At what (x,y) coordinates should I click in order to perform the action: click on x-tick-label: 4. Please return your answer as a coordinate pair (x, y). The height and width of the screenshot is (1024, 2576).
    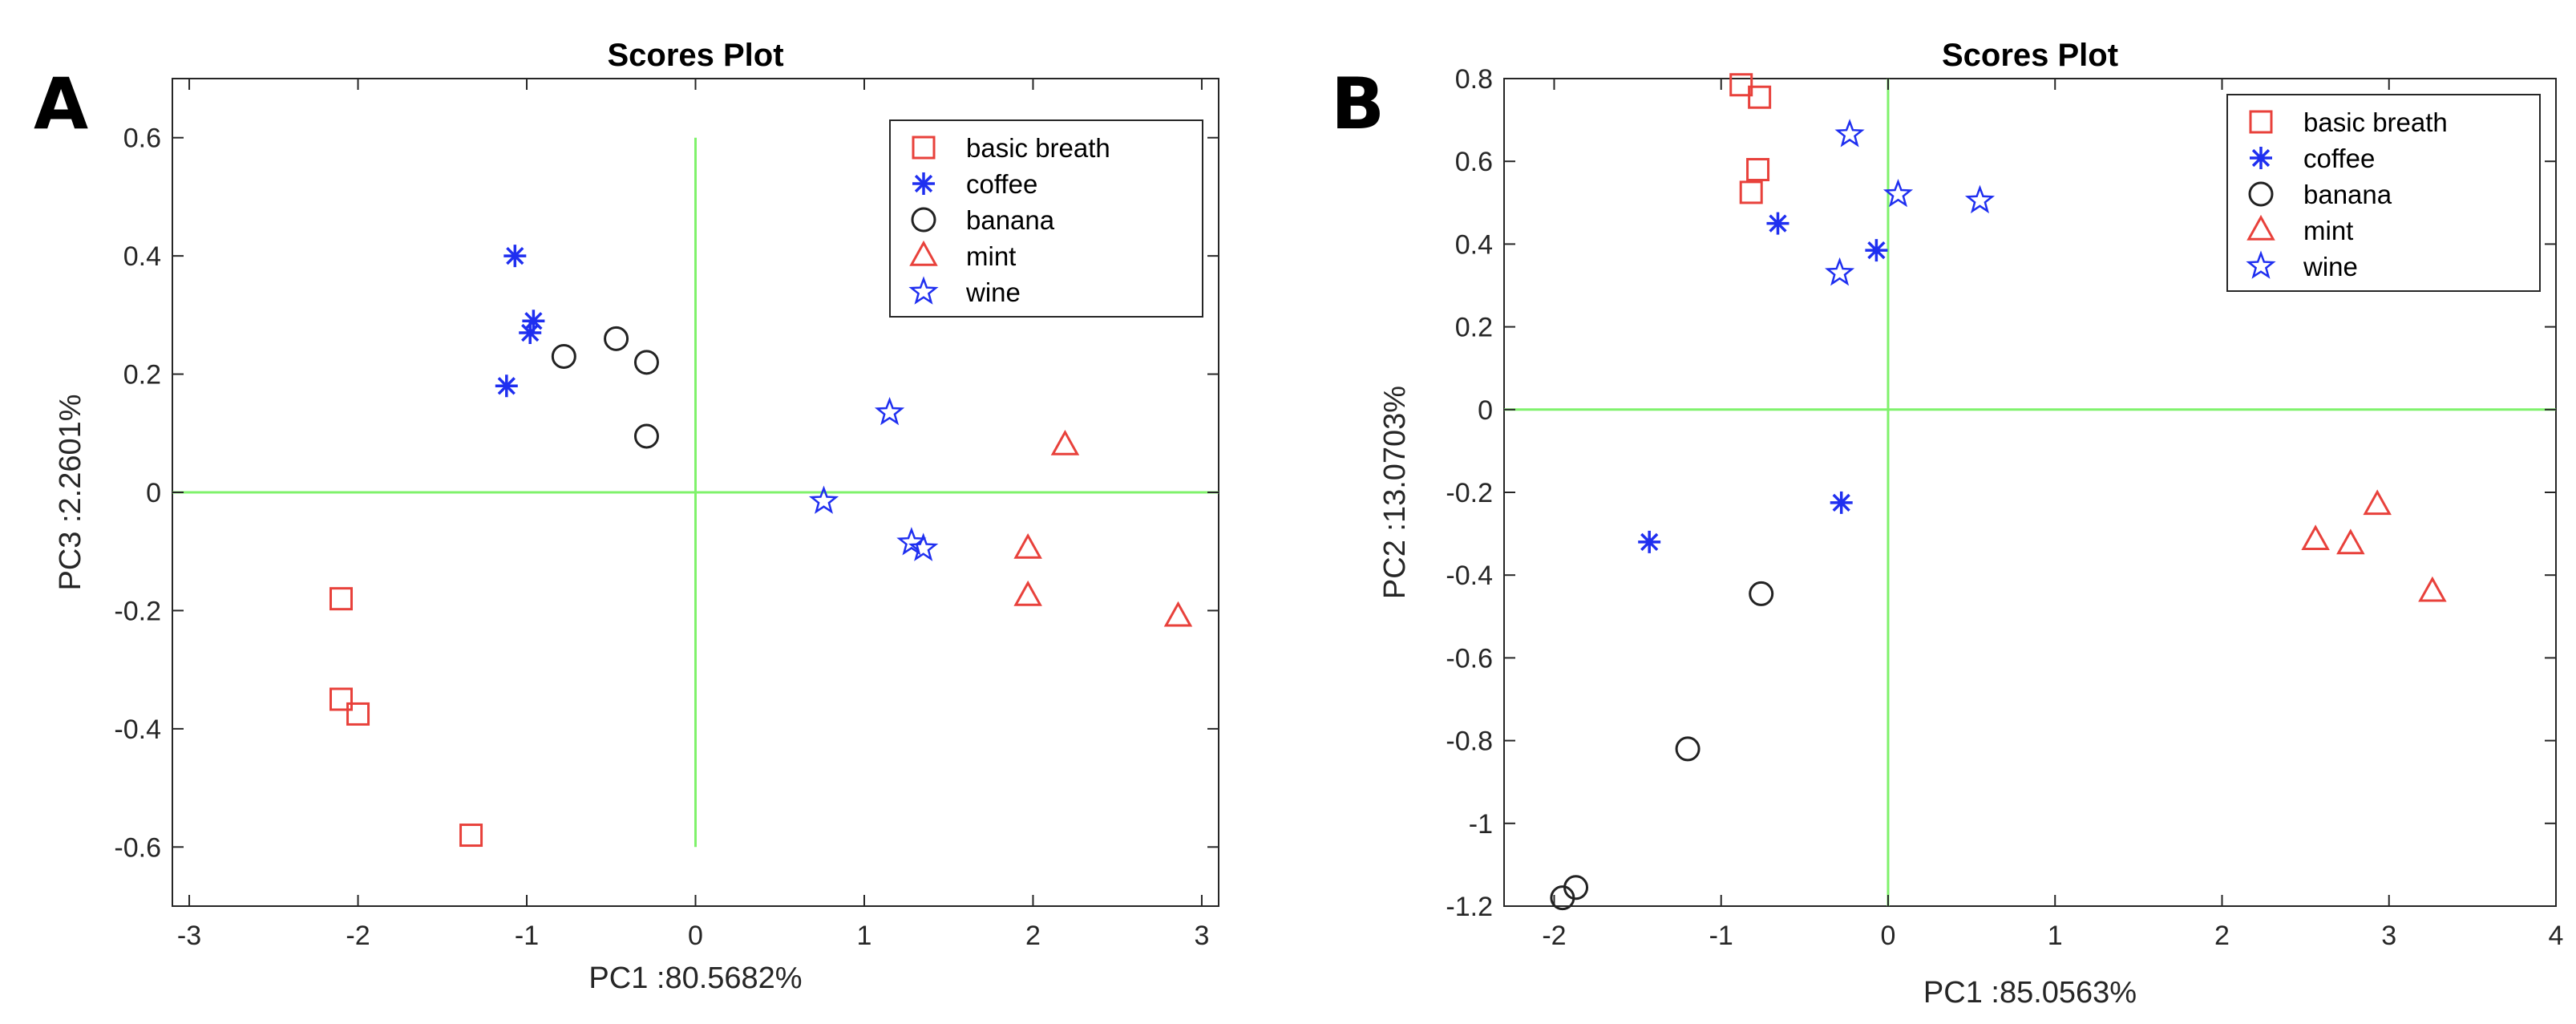
    Looking at the image, I should click on (2556, 936).